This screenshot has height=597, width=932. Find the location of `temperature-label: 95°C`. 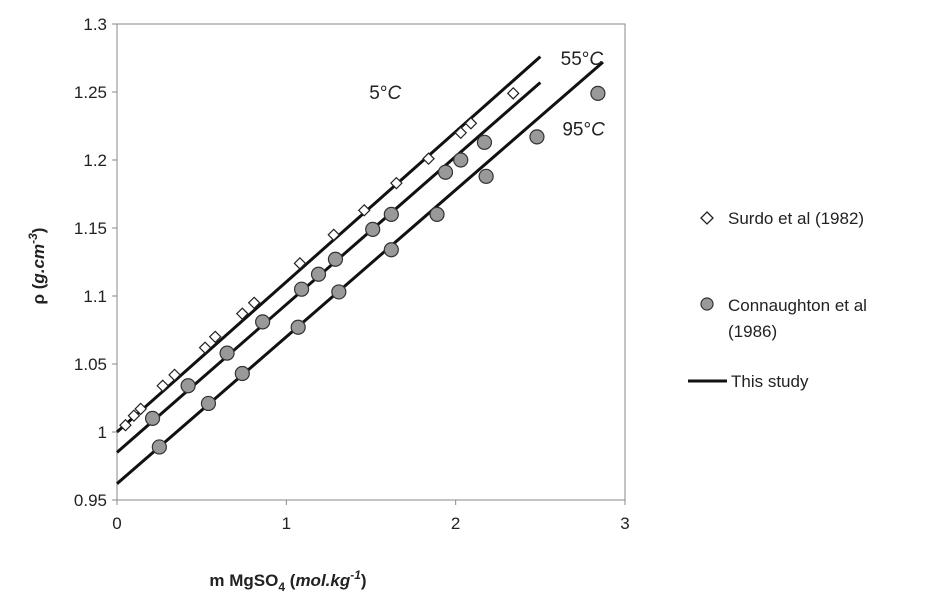

temperature-label: 95°C is located at coordinates (583, 130).